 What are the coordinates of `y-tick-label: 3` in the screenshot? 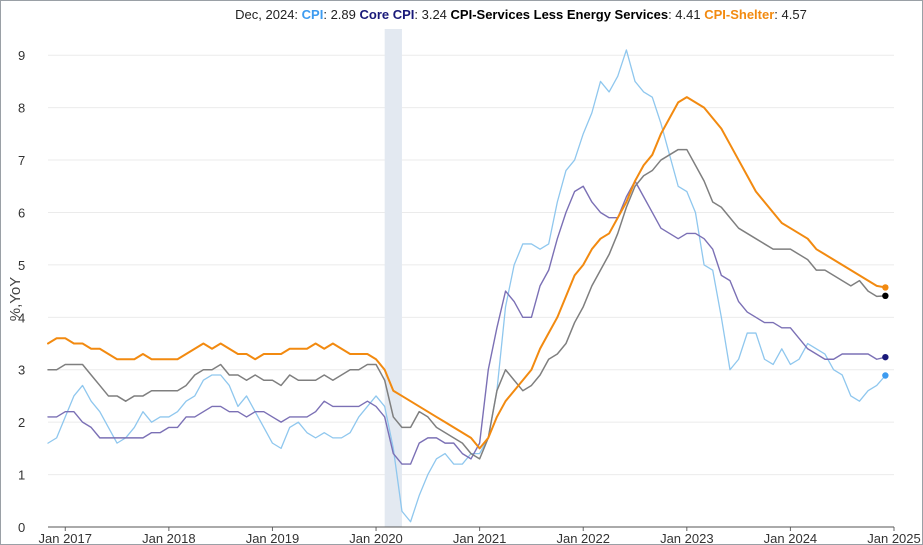 It's located at (21, 370).